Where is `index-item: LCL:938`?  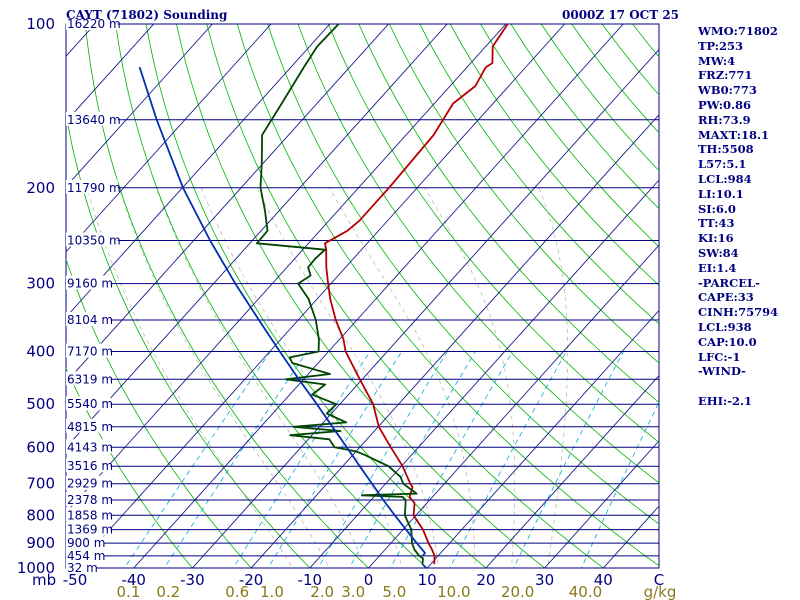 index-item: LCL:938 is located at coordinates (725, 326).